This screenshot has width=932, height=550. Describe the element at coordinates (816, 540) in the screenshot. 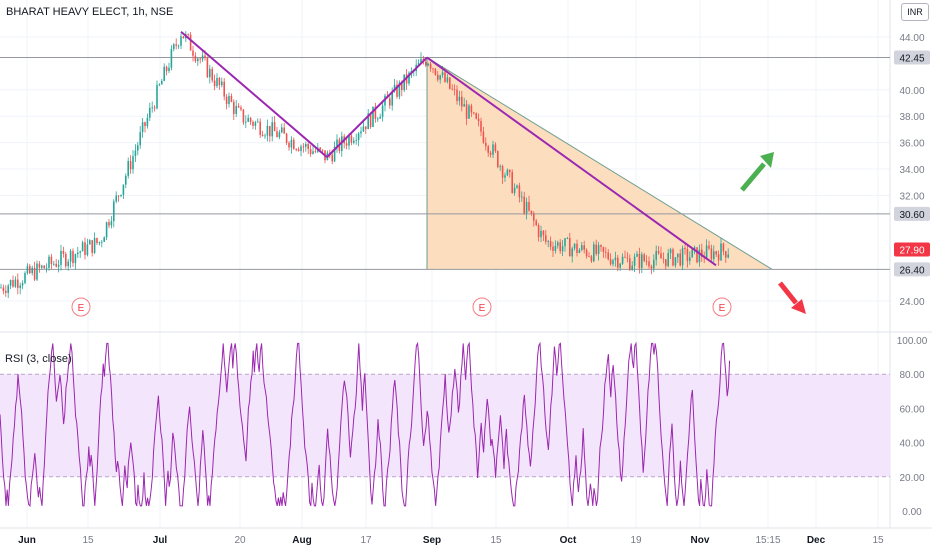

I see `time-tick-label: Dec` at that location.